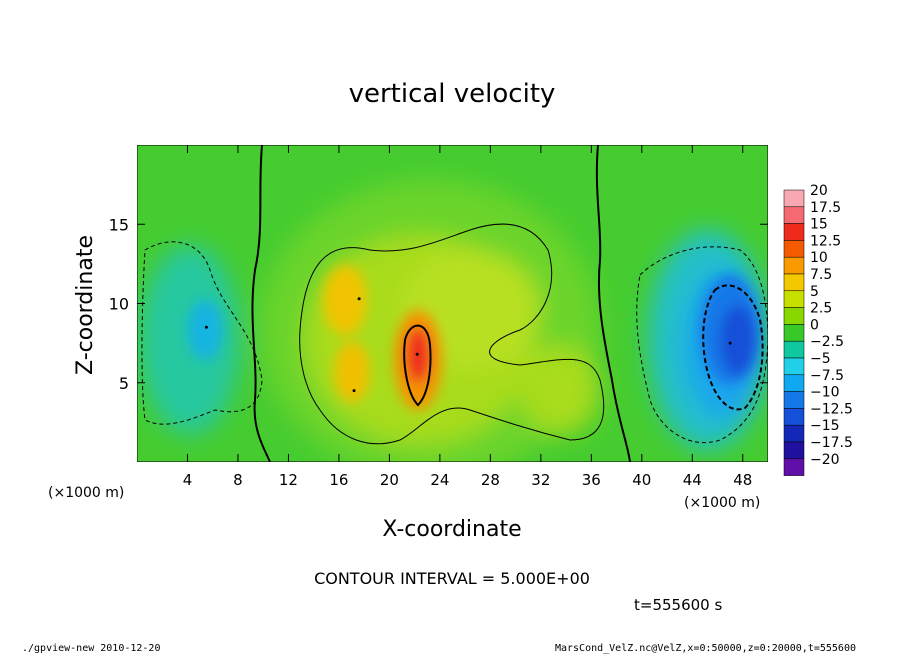  What do you see at coordinates (819, 258) in the screenshot?
I see `colorbar-label: 10` at bounding box center [819, 258].